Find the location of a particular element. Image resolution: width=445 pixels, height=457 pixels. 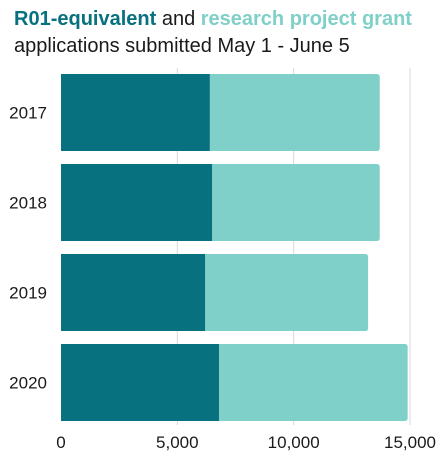

title-series1-label: R01-equivalent is located at coordinates (85, 19).